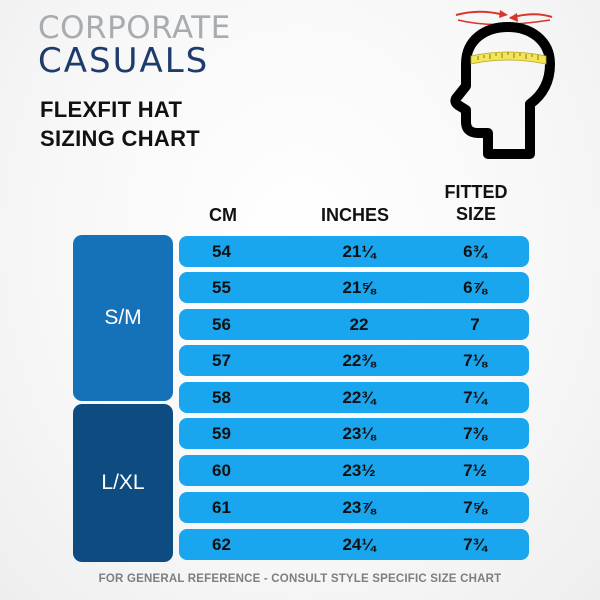 The width and height of the screenshot is (600, 600). Describe the element at coordinates (221, 470) in the screenshot. I see `cm-value: 60` at that location.